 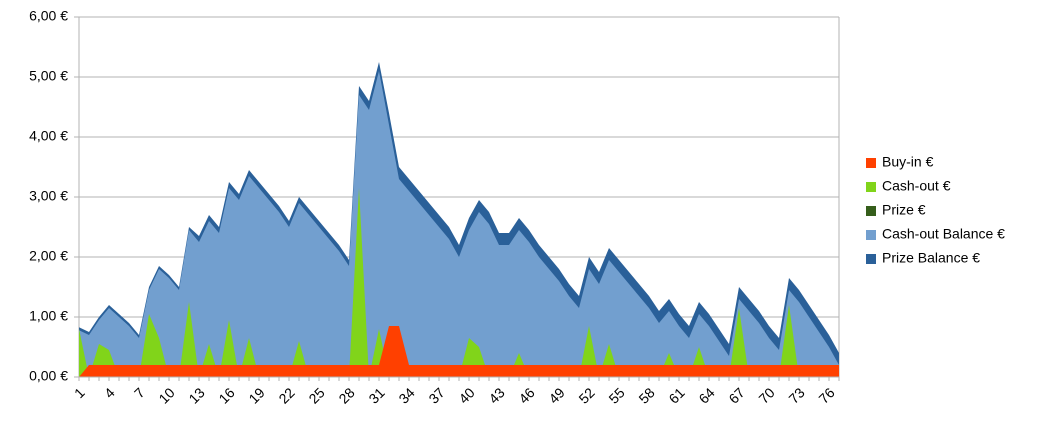 What do you see at coordinates (526, 395) in the screenshot?
I see `x-tick-label: 46` at bounding box center [526, 395].